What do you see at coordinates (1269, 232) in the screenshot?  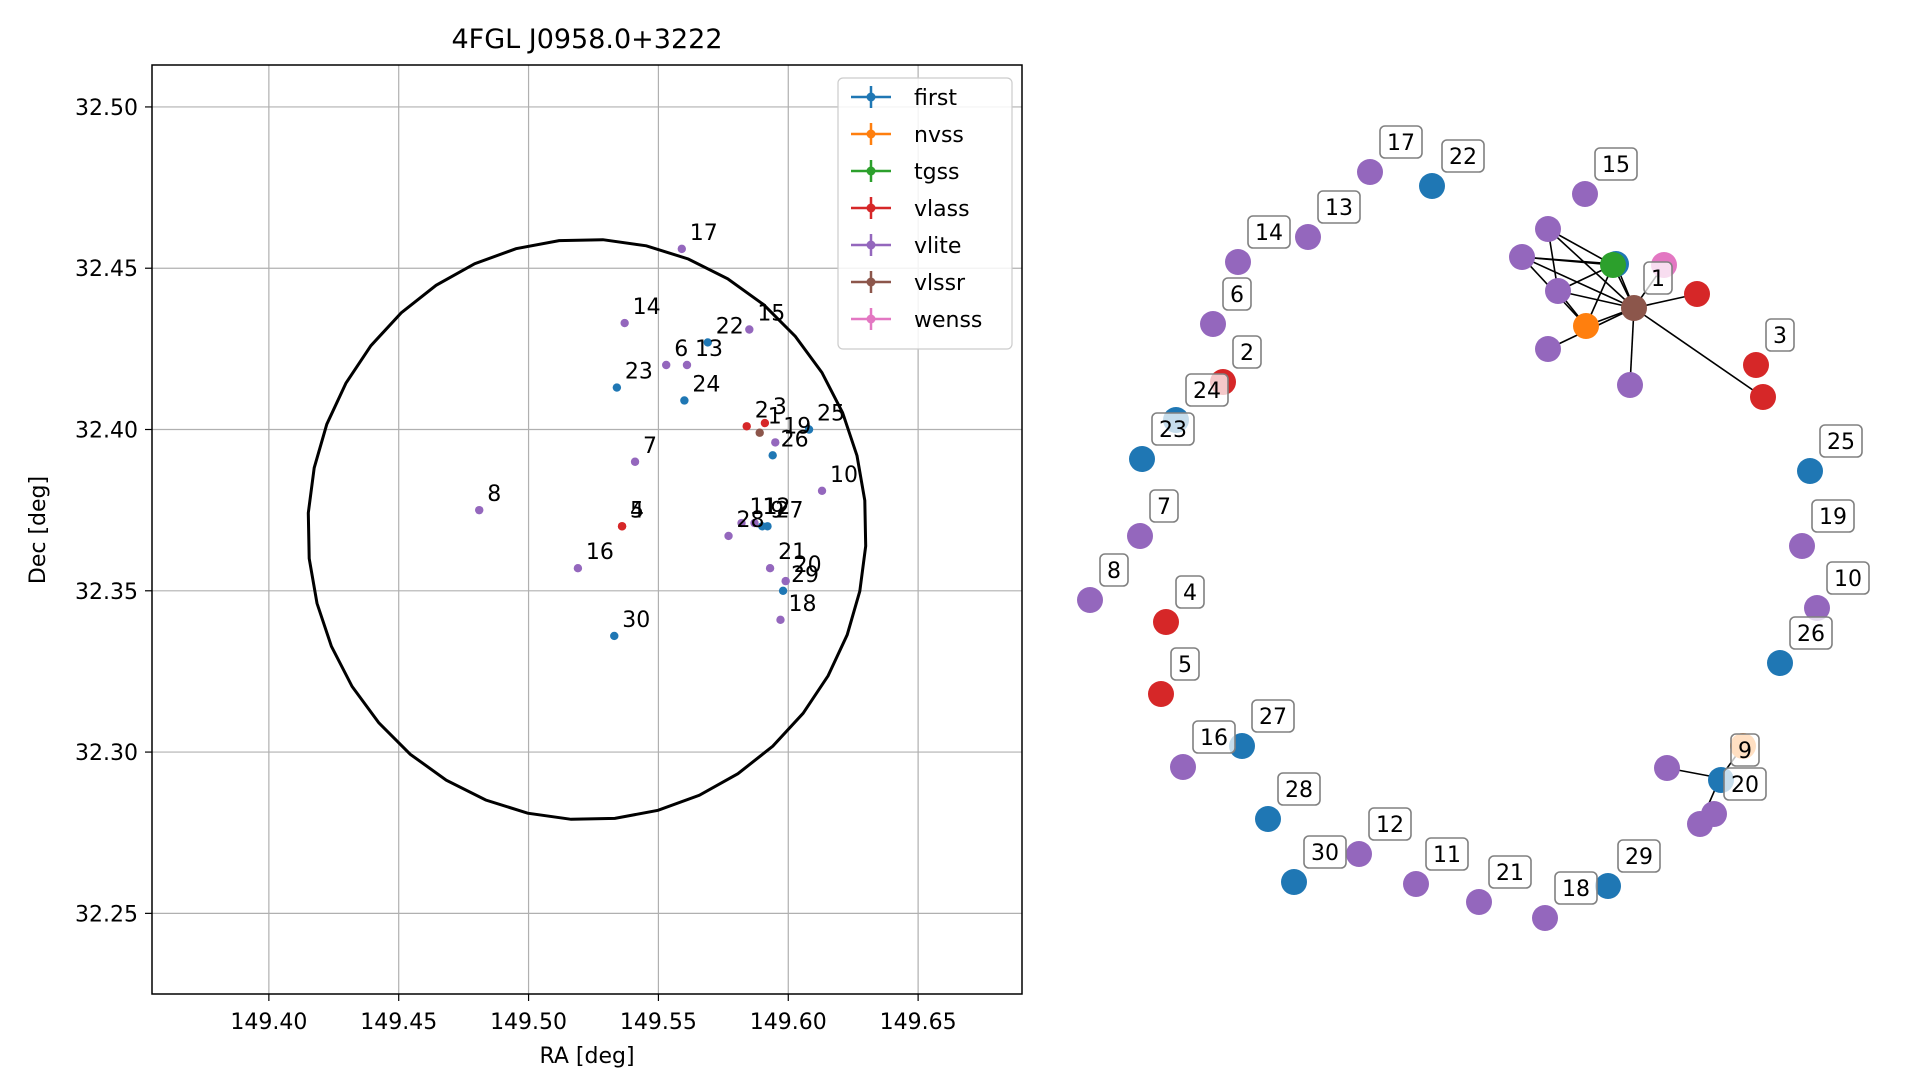 I see `network-node-label-14: 14` at bounding box center [1269, 232].